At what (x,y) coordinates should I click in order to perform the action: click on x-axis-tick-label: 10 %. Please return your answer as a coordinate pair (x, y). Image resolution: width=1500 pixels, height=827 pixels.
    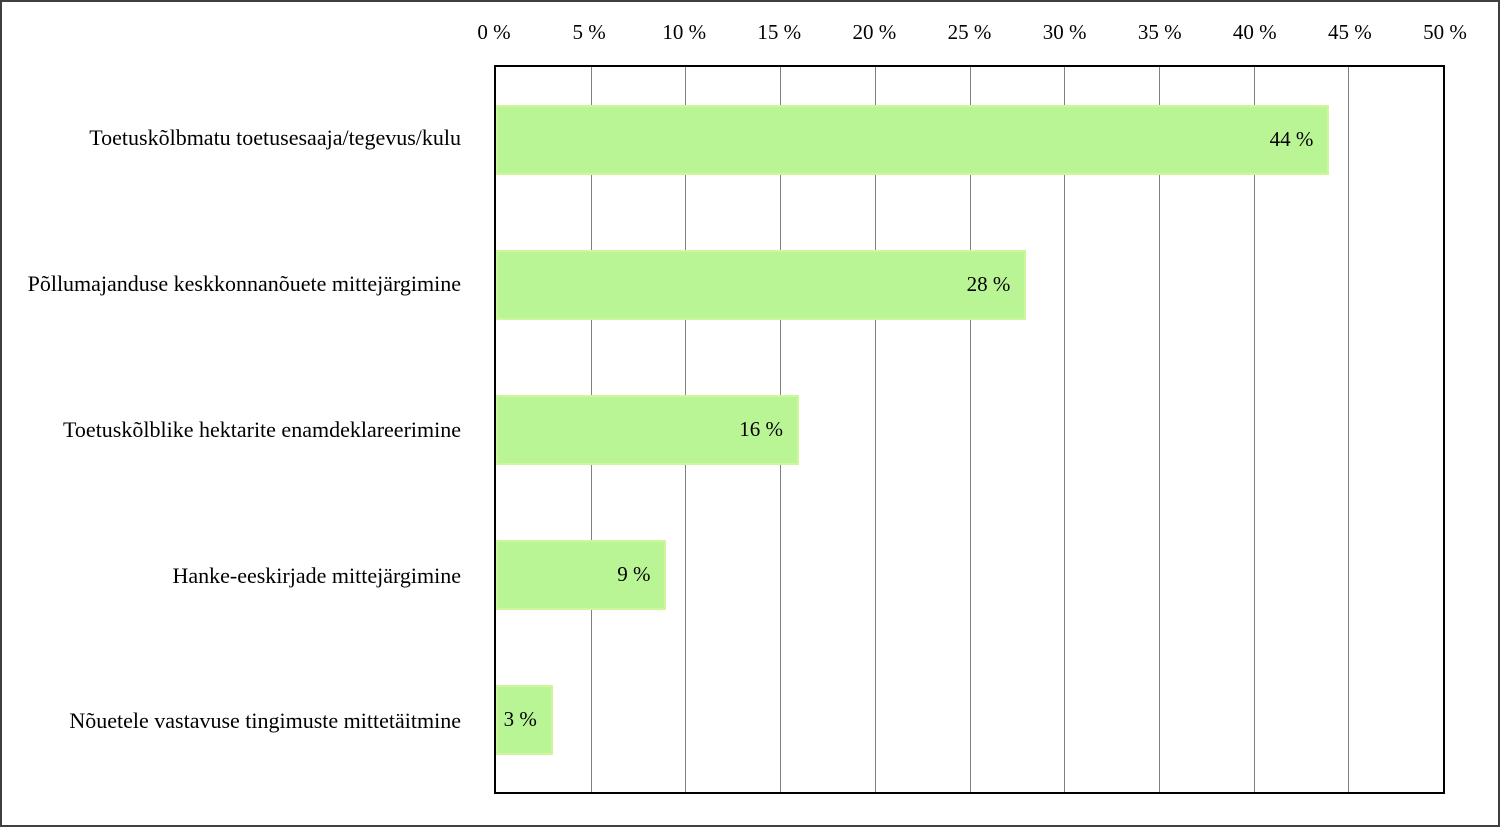
    Looking at the image, I should click on (684, 32).